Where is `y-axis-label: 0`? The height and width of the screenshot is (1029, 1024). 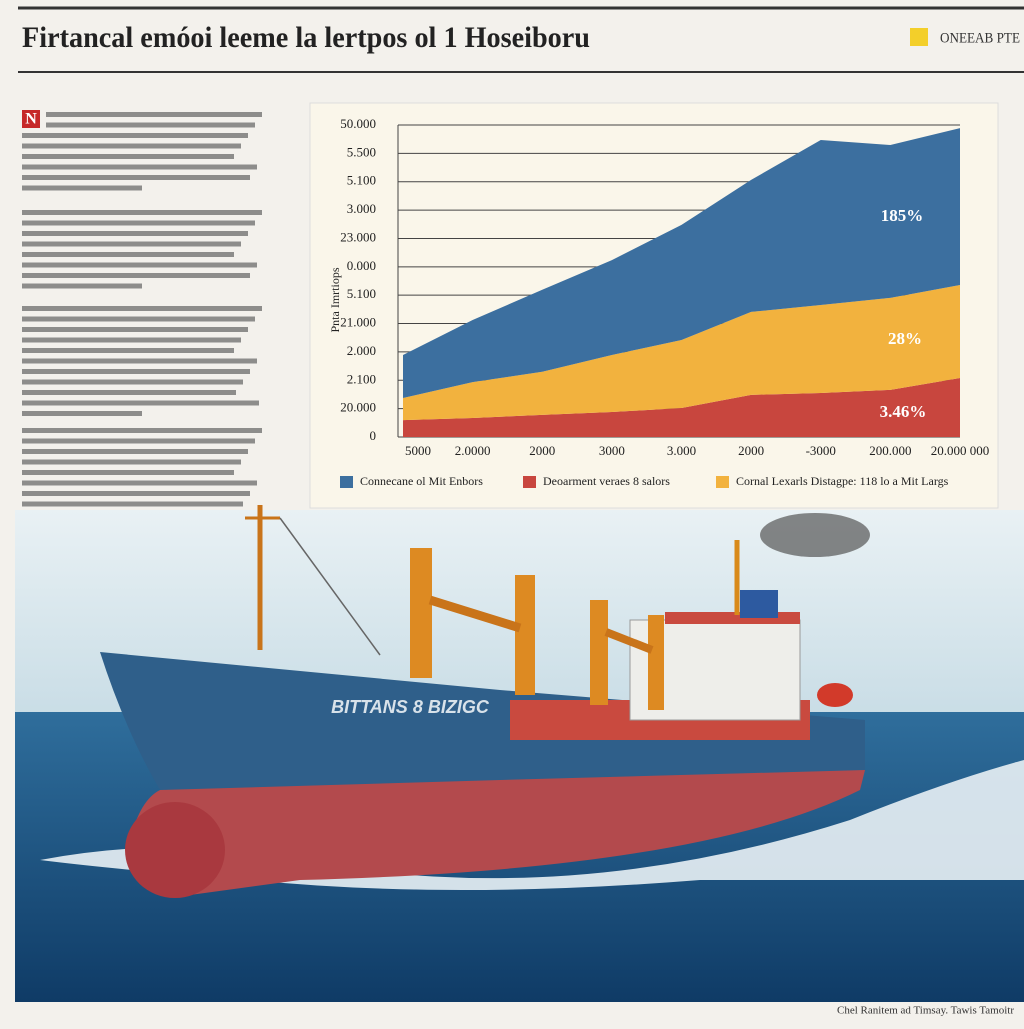 y-axis-label: 0 is located at coordinates (373, 435).